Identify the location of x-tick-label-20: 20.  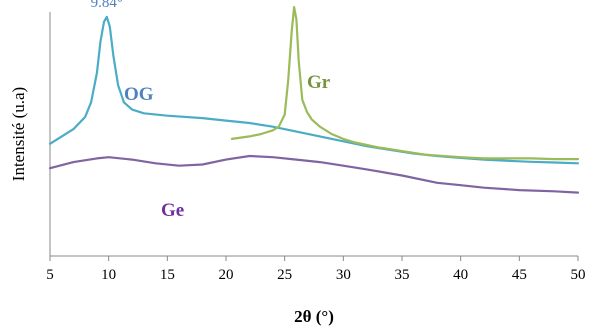
(226, 275).